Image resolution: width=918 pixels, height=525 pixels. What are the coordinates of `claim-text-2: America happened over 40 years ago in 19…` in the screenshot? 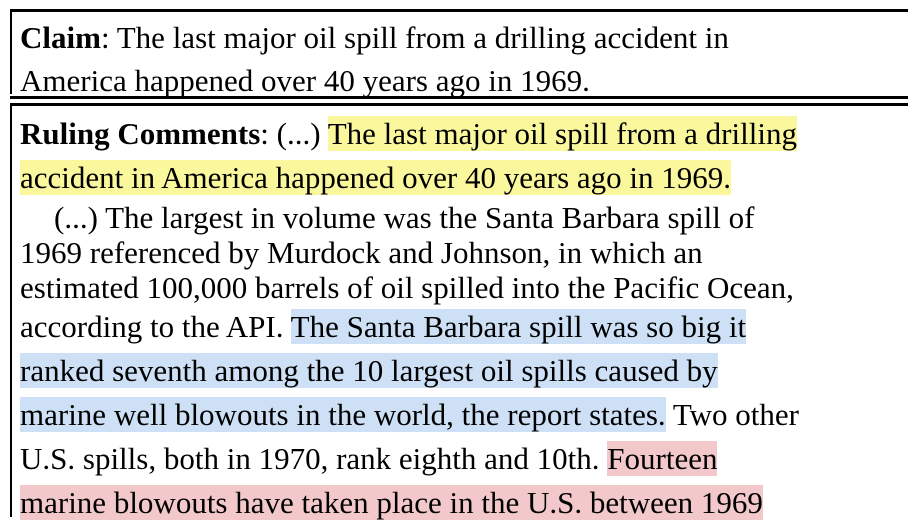 It's located at (305, 80).